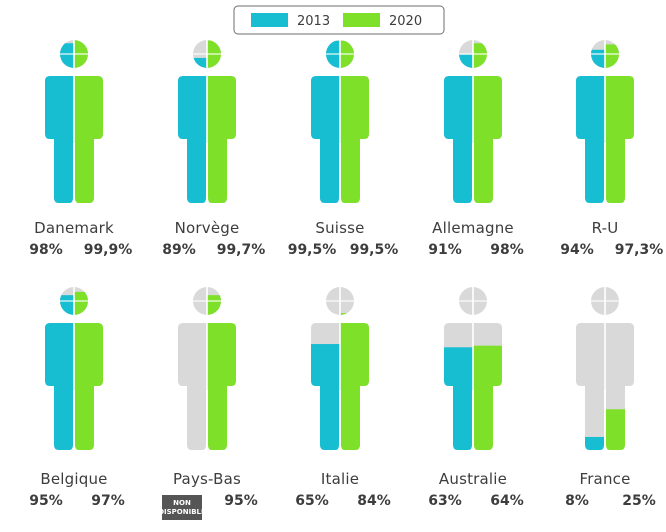 Image resolution: width=666 pixels, height=532 pixels. What do you see at coordinates (639, 250) in the screenshot?
I see `value-label-2020: 97,3%` at bounding box center [639, 250].